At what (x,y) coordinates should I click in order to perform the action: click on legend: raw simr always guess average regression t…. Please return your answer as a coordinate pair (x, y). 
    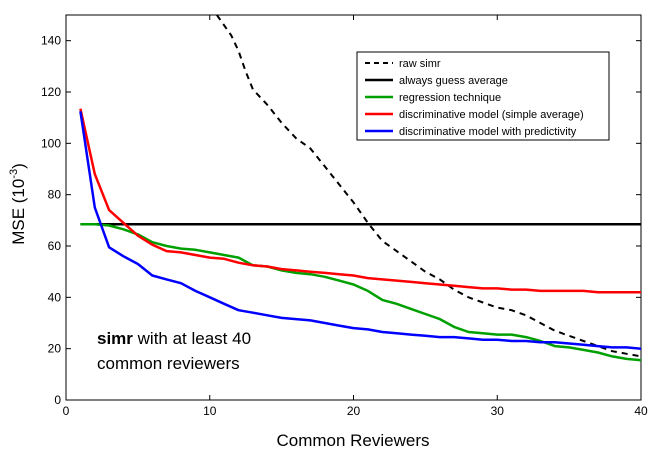
    Looking at the image, I should click on (483, 96).